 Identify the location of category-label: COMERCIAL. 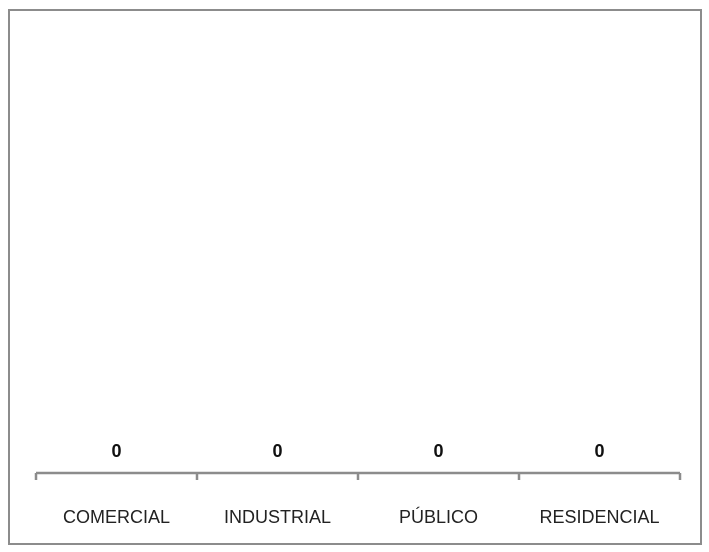
(116, 517).